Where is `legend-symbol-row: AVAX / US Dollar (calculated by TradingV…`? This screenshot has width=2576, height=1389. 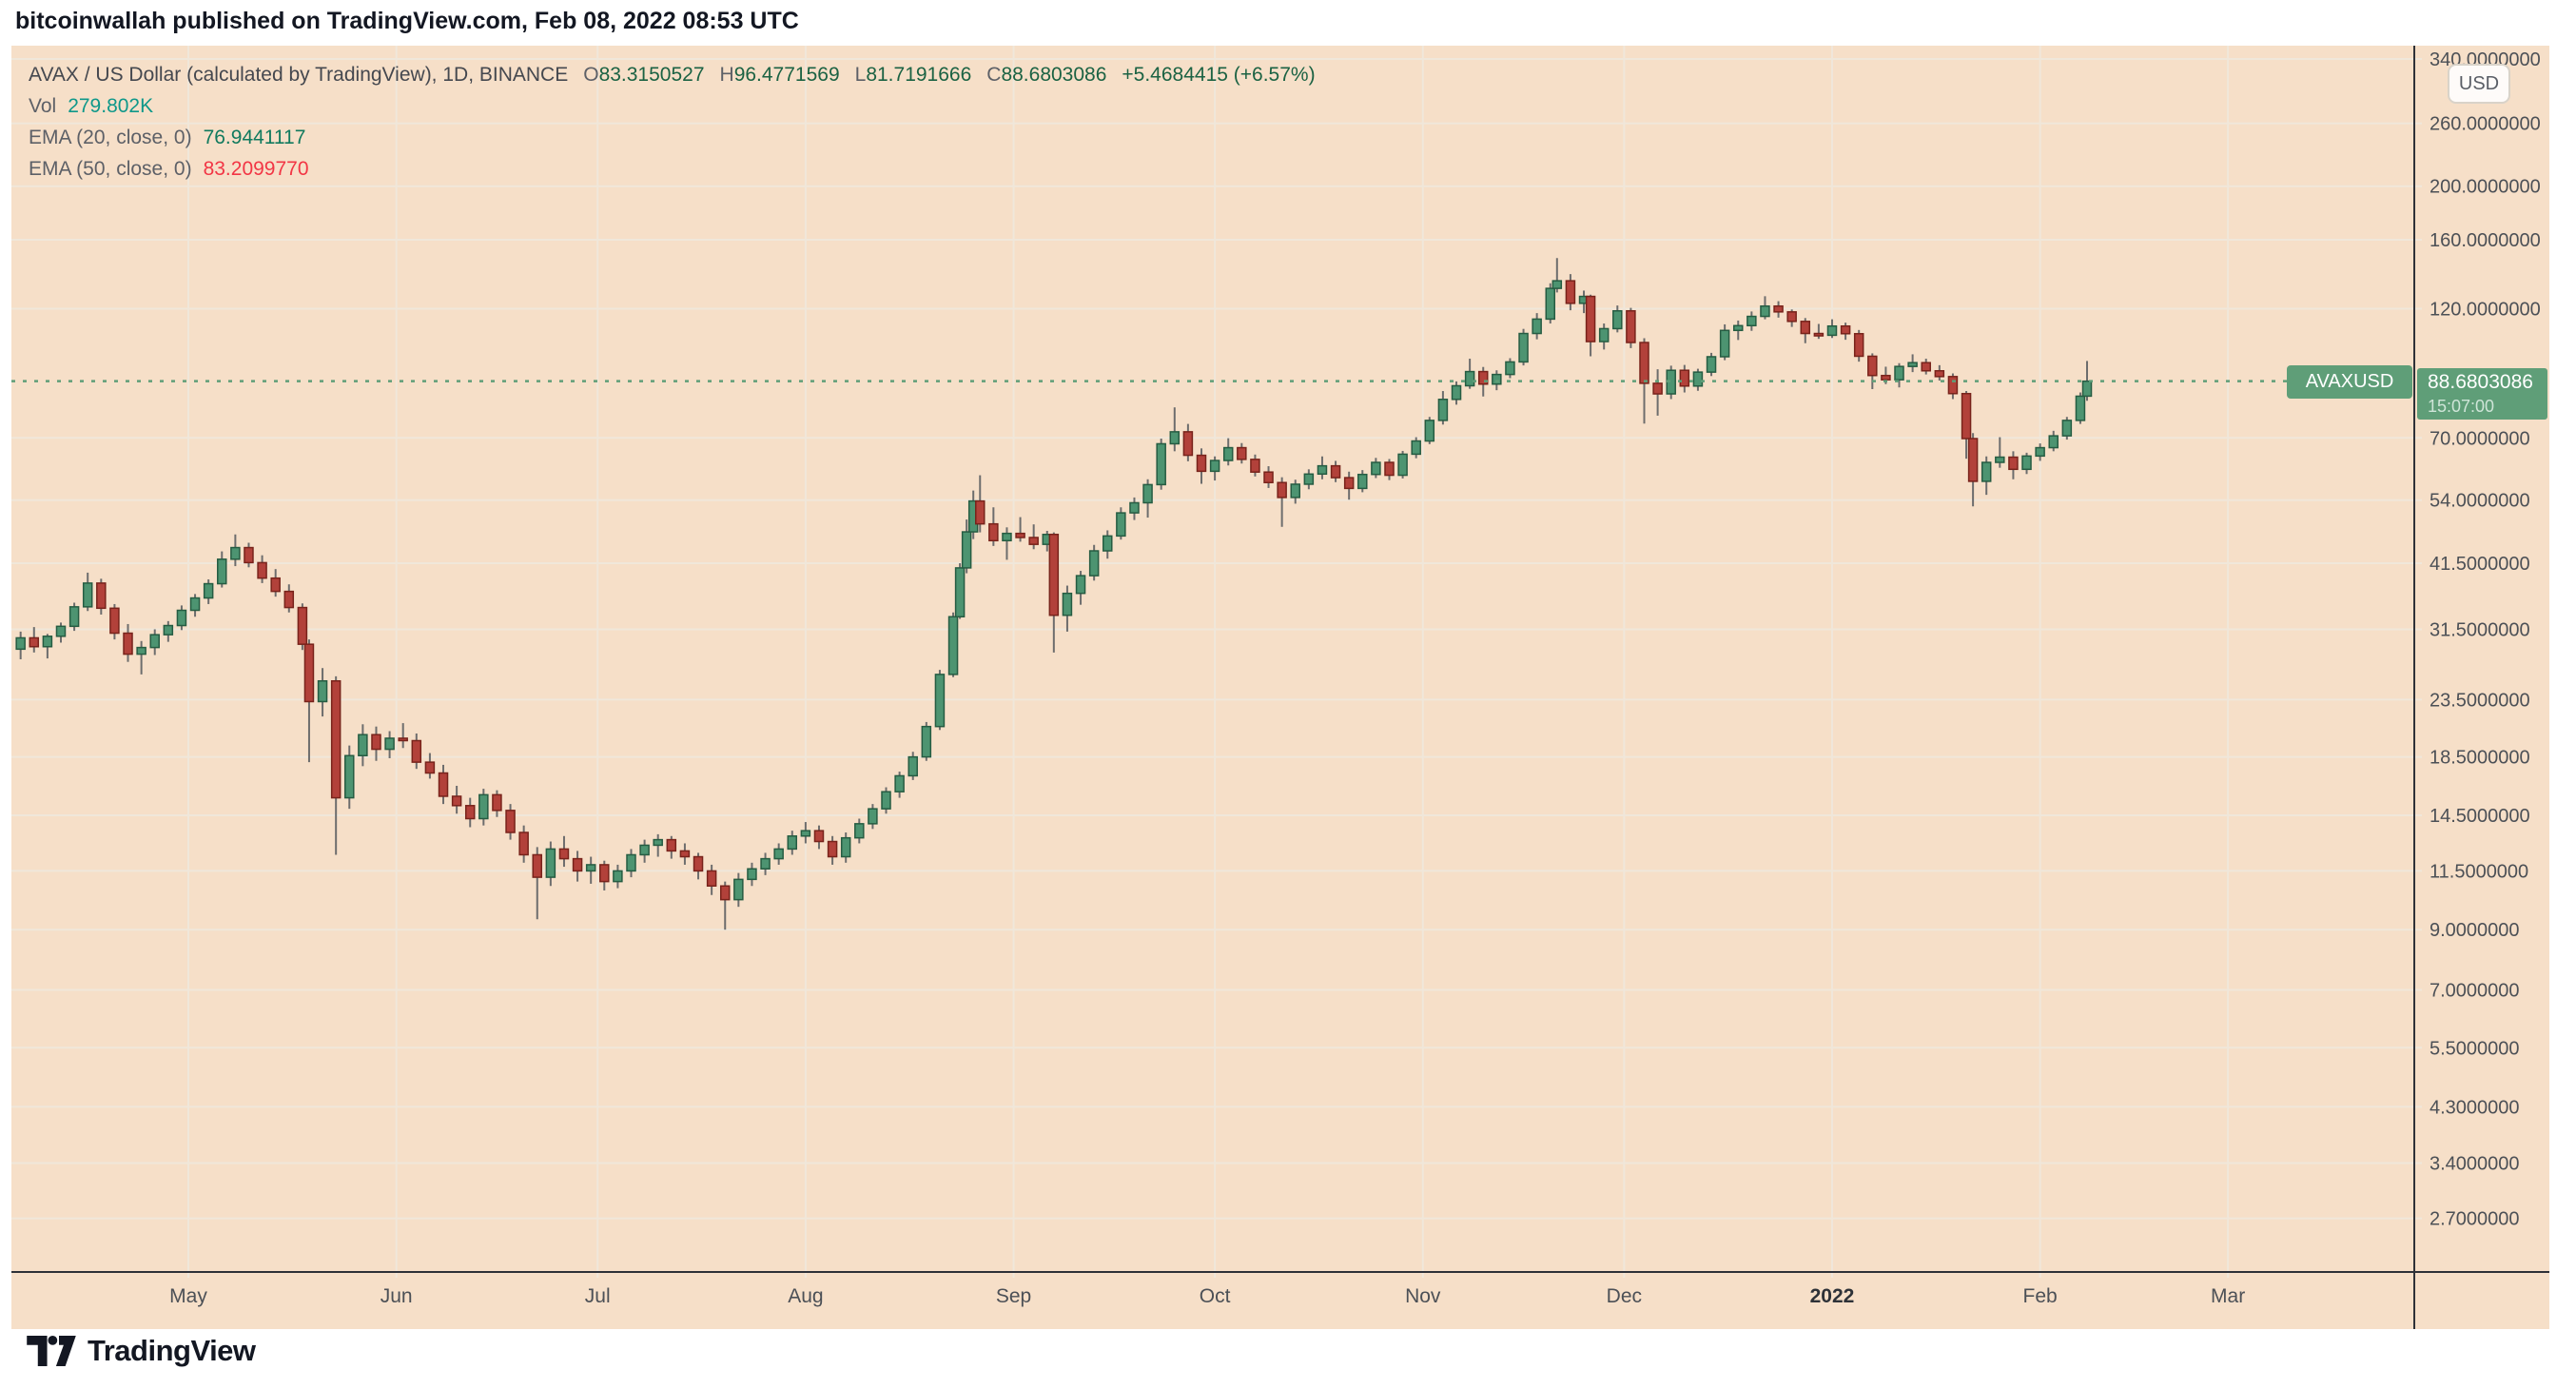 legend-symbol-row: AVAX / US Dollar (calculated by TradingV… is located at coordinates (673, 74).